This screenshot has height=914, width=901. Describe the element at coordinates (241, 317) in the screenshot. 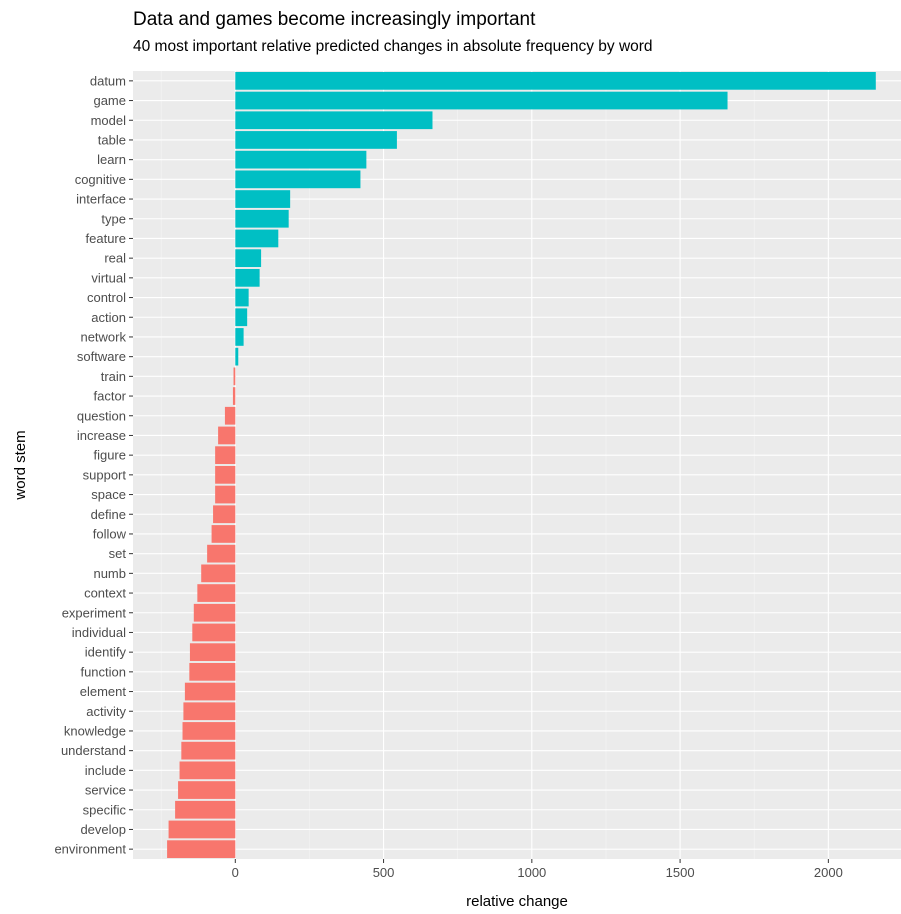

I see `bar-action` at that location.